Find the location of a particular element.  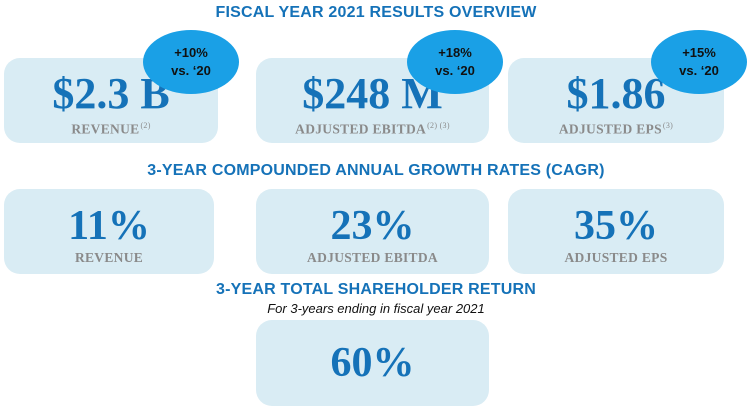

eps-label: ADJUSTED EPS(3) is located at coordinates (616, 129).